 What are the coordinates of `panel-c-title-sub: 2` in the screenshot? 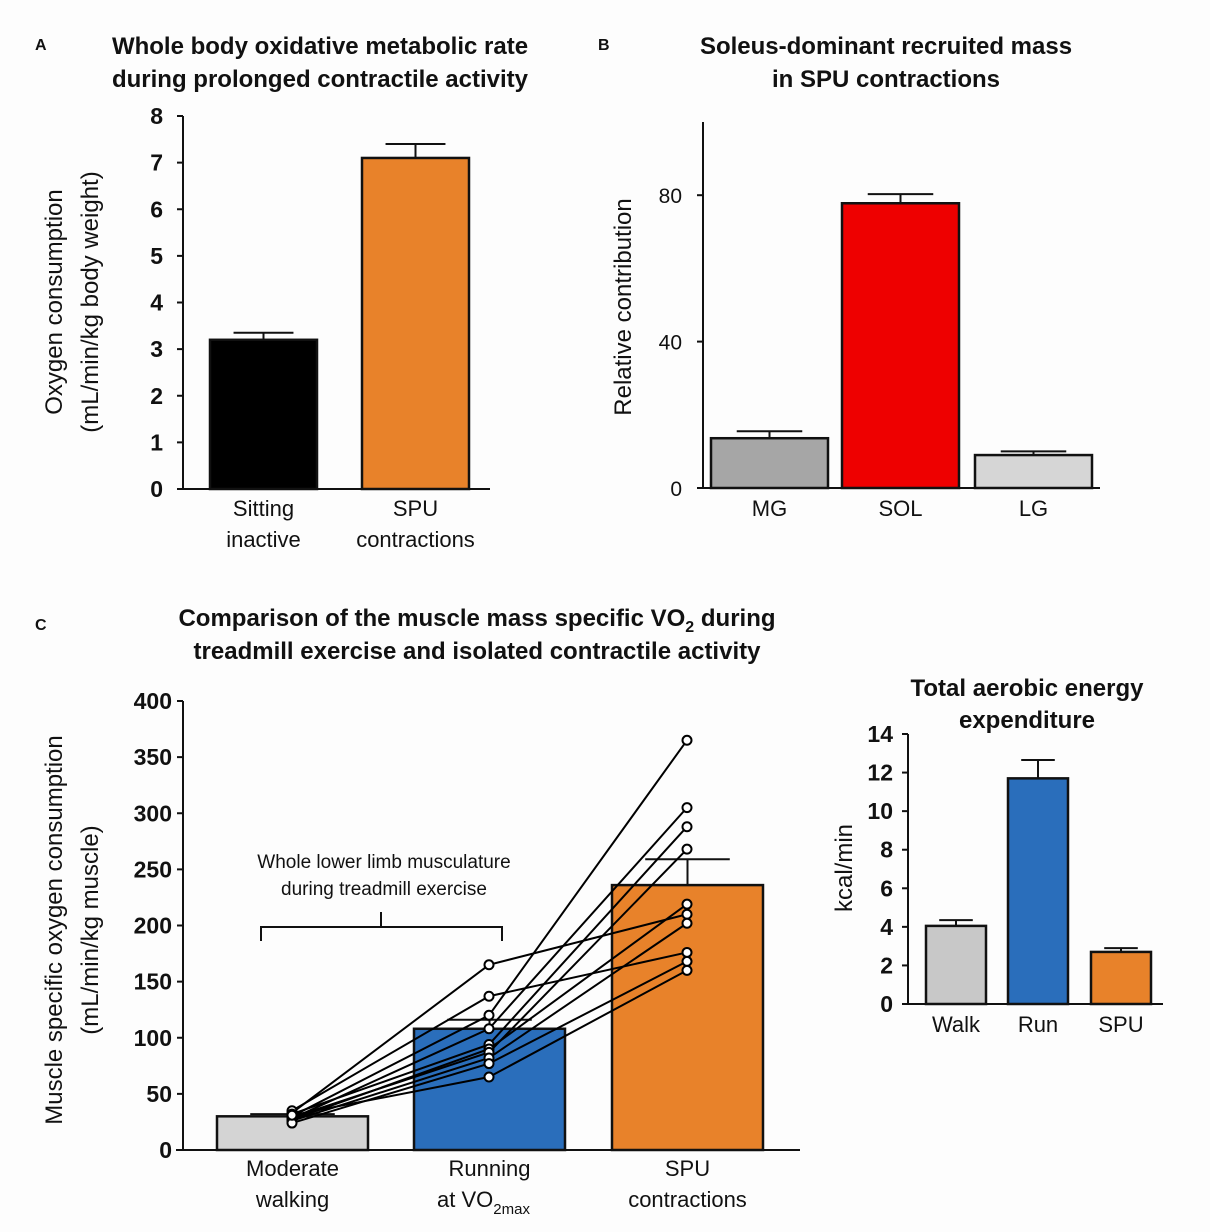 It's located at (689, 627).